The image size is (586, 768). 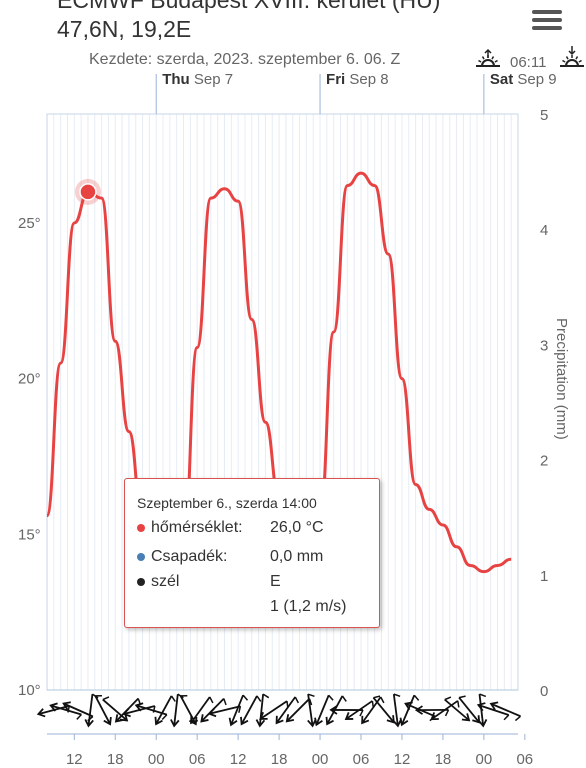 What do you see at coordinates (528, 62) in the screenshot?
I see `sunrise-time: 06:11` at bounding box center [528, 62].